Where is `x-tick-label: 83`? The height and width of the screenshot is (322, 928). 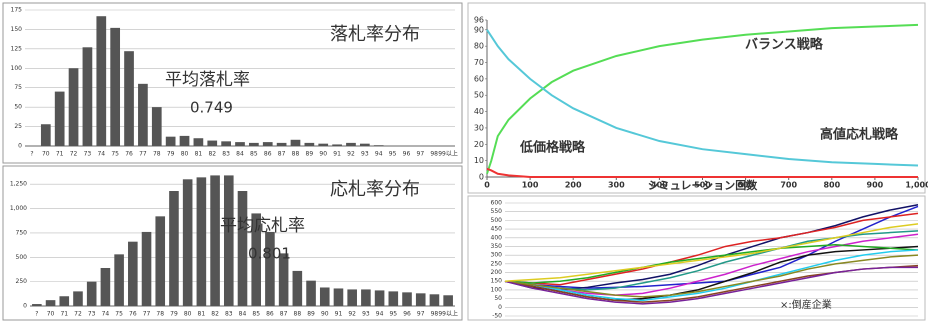 x-tick-label: 83 is located at coordinates (229, 314).